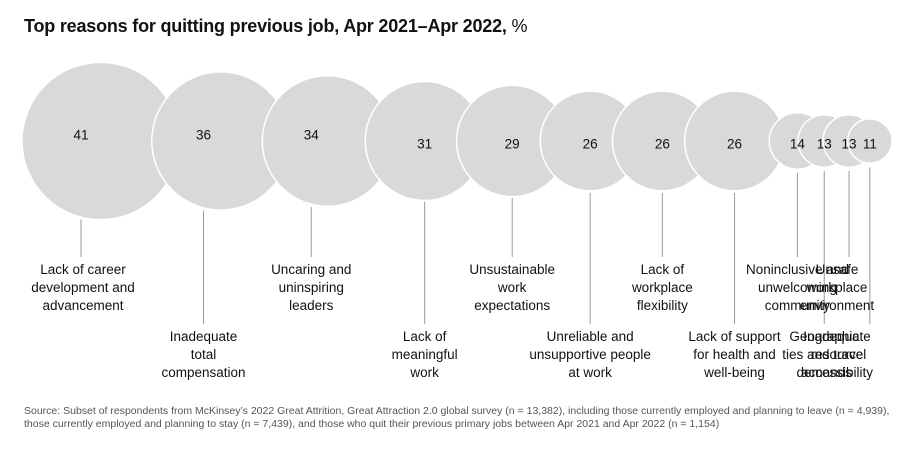 The height and width of the screenshot is (456, 921). I want to click on chart-title-unit: %, so click(519, 26).